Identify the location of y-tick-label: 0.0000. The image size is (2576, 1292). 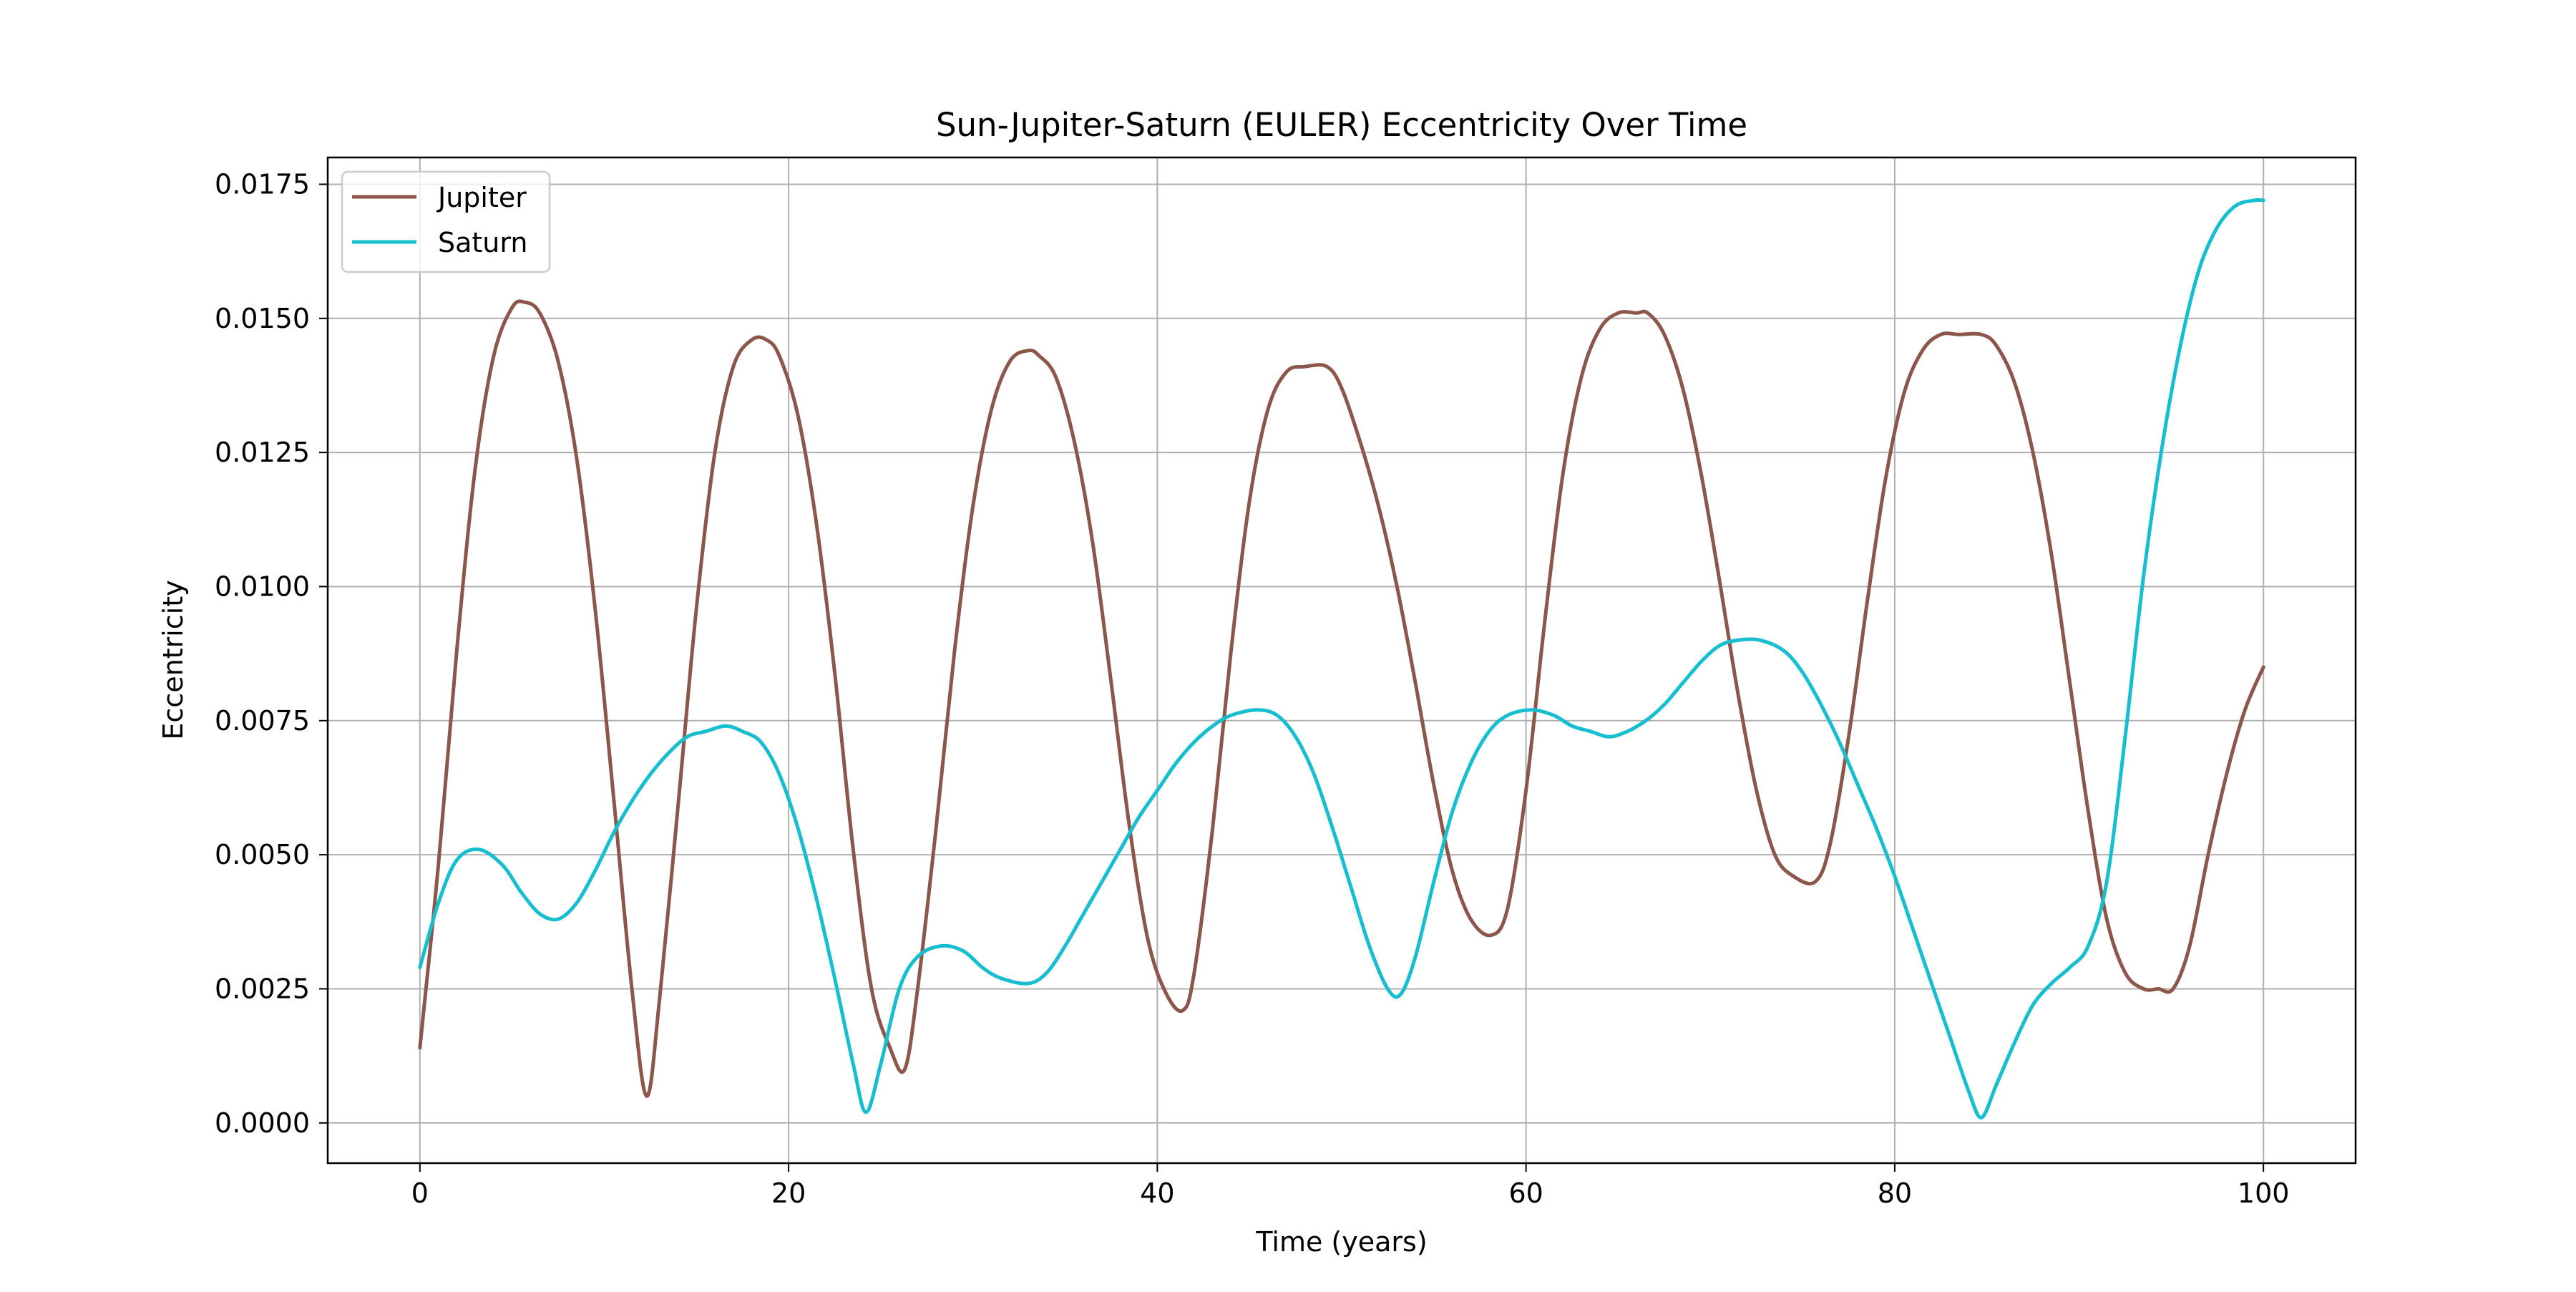
(262, 1123).